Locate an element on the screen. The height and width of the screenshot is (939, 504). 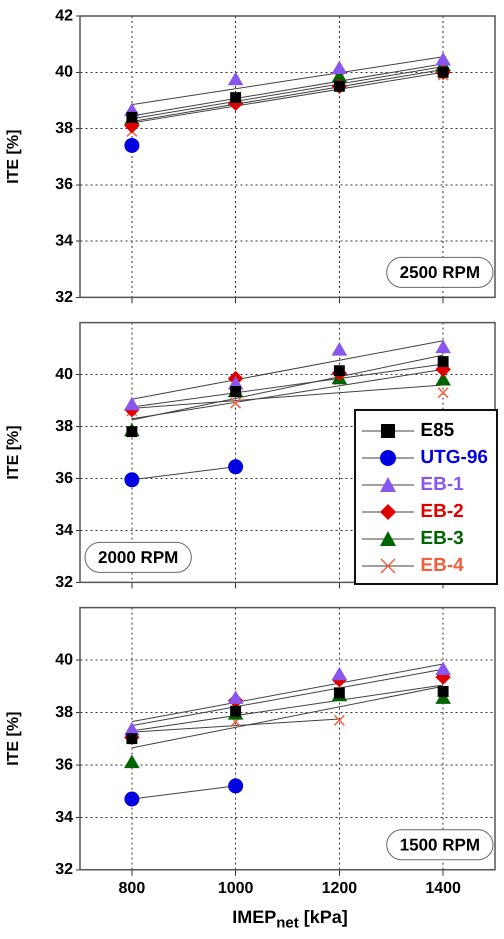
legend-label: EB-4 is located at coordinates (442, 565).